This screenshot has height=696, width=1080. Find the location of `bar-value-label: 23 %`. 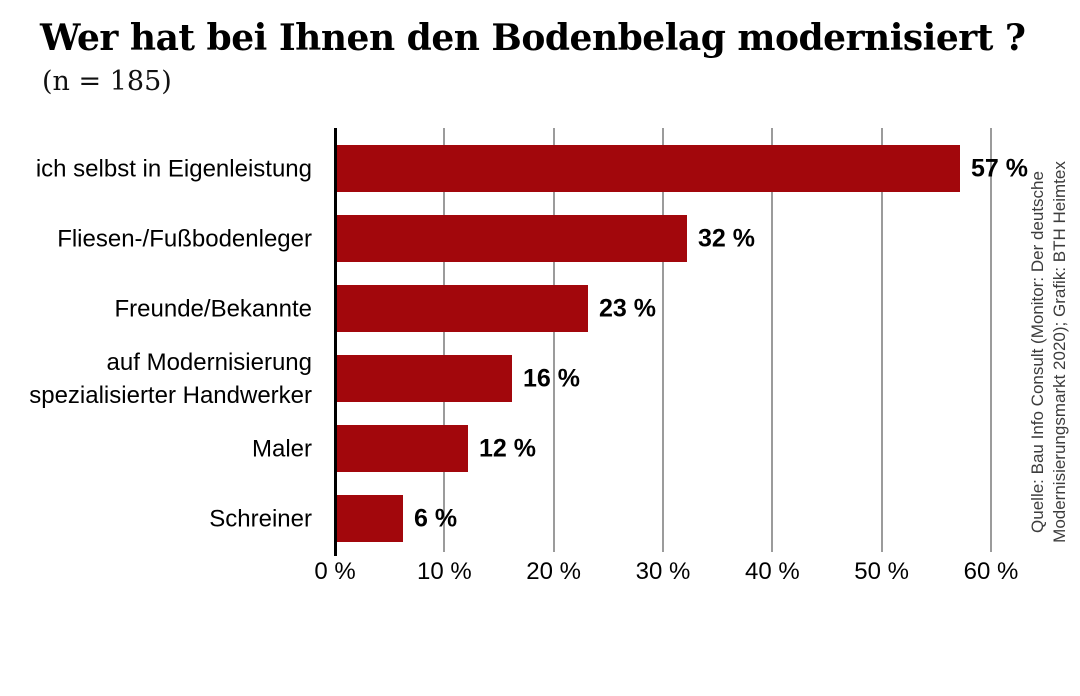

bar-value-label: 23 % is located at coordinates (627, 308).